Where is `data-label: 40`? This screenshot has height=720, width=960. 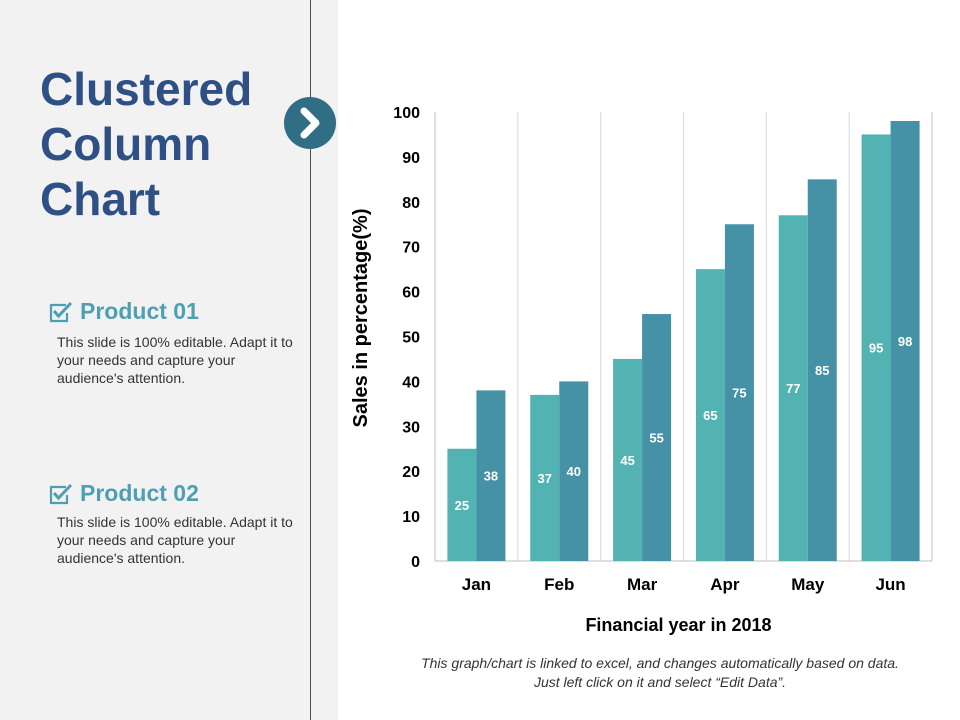
data-label: 40 is located at coordinates (574, 471).